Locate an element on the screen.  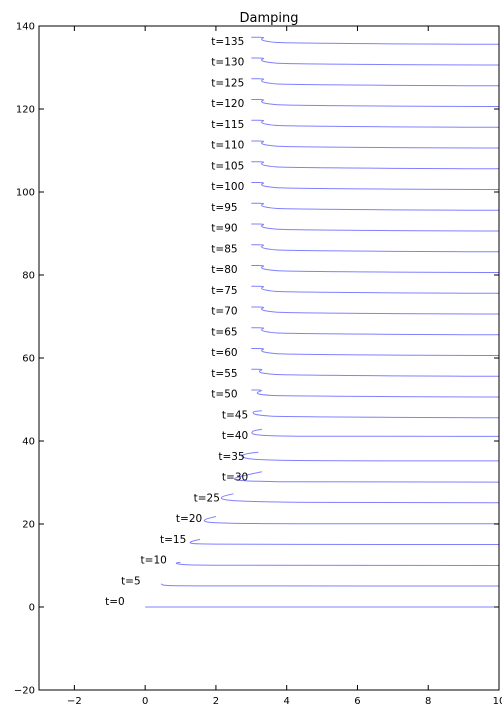
y-tick-label: 20 is located at coordinates (28, 525).